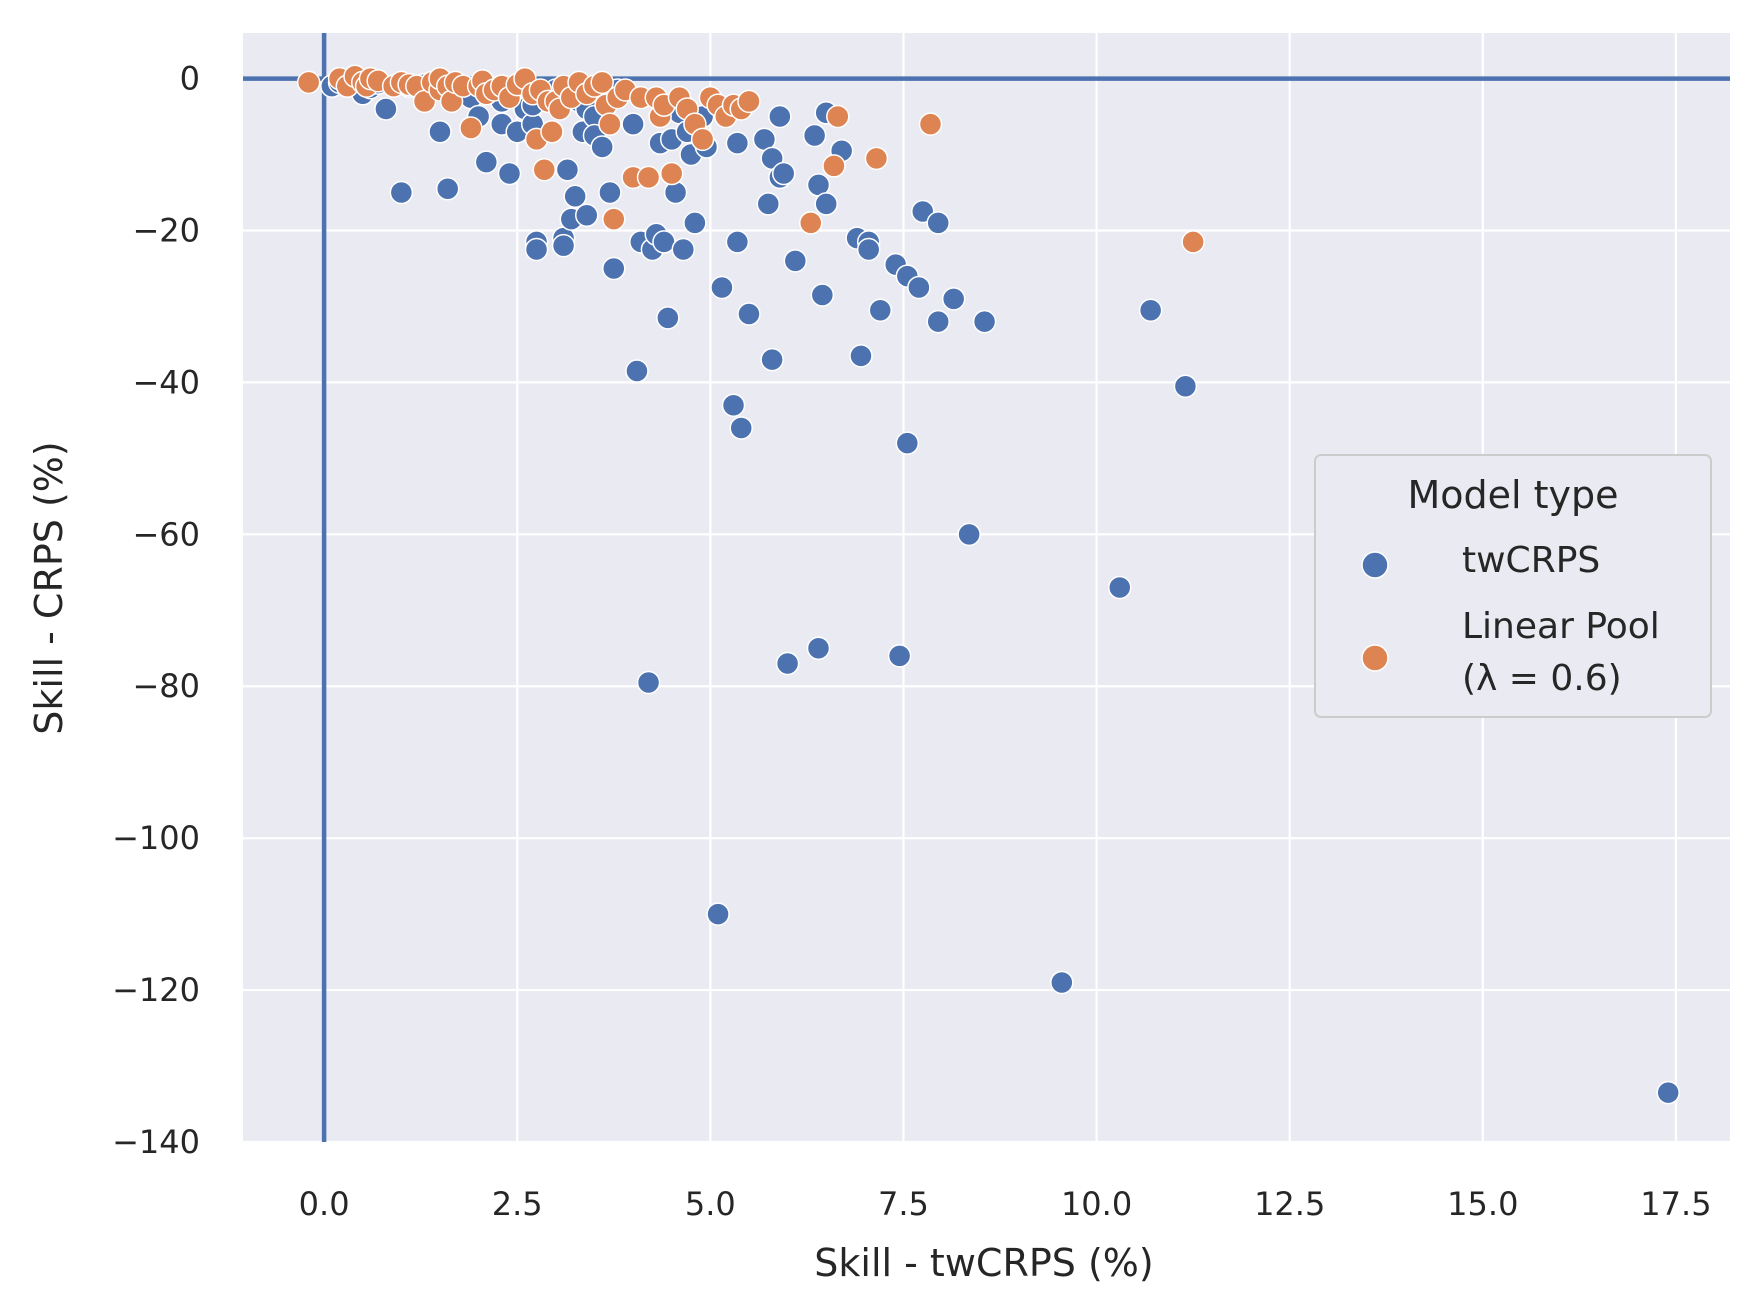  Describe the element at coordinates (710, 1204) in the screenshot. I see `x-tick-label: 5.0` at that location.